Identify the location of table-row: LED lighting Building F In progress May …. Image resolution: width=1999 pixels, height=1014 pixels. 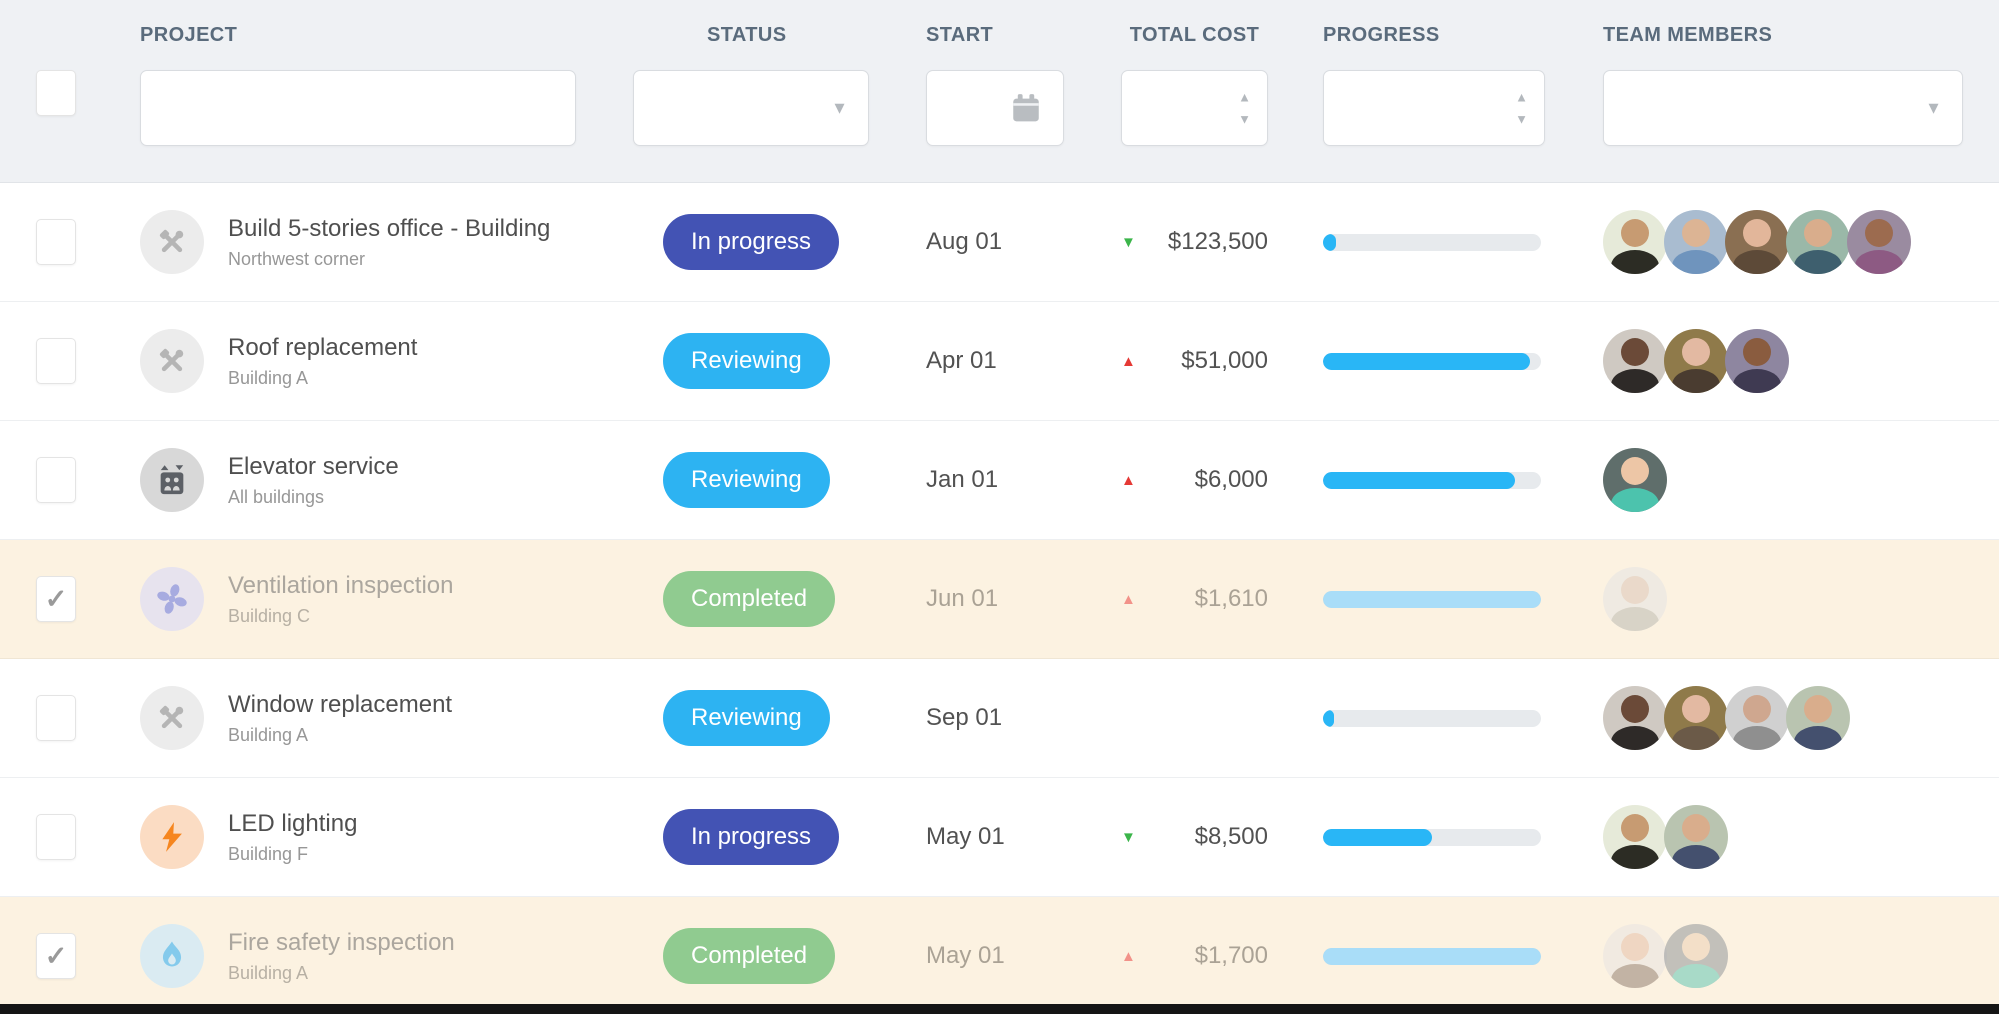
(999, 837).